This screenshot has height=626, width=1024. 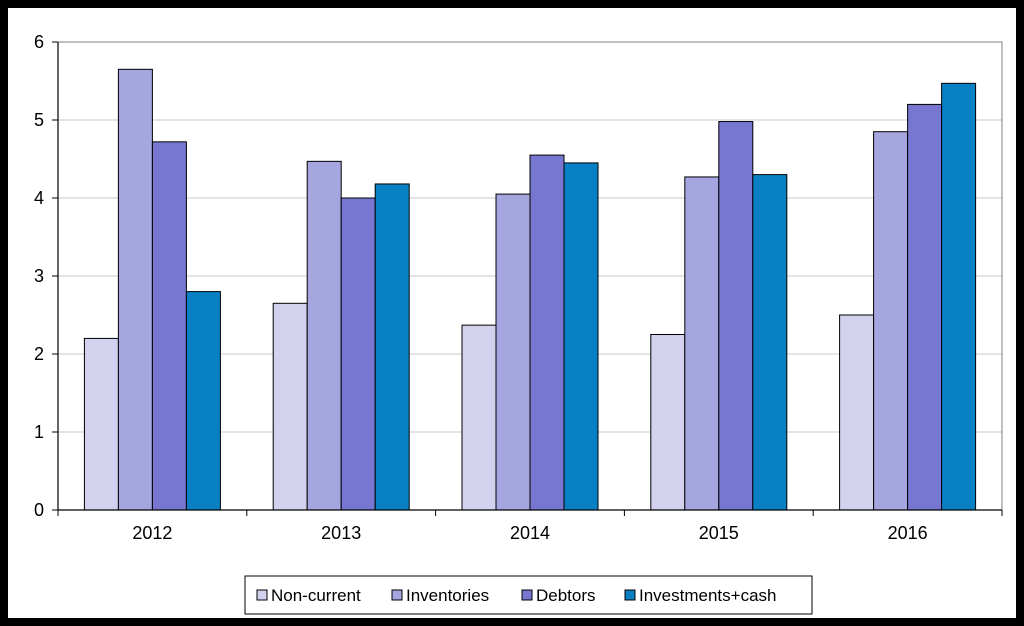 I want to click on y-tick-label: 5, so click(x=39, y=120).